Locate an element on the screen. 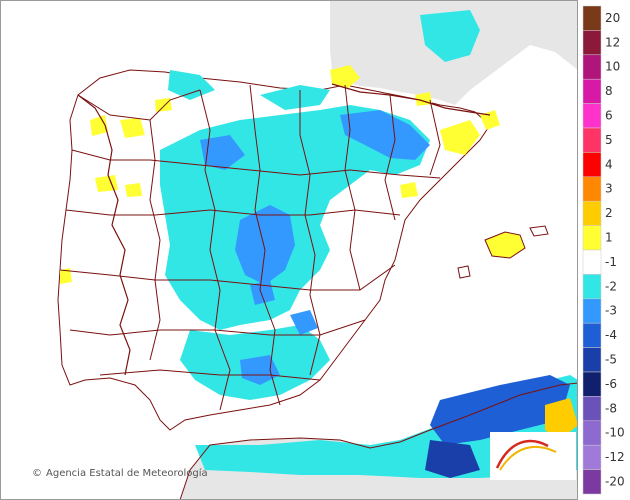 This screenshot has height=500, width=630. credit-text: Agencia Estatal de Meteorología is located at coordinates (127, 473).